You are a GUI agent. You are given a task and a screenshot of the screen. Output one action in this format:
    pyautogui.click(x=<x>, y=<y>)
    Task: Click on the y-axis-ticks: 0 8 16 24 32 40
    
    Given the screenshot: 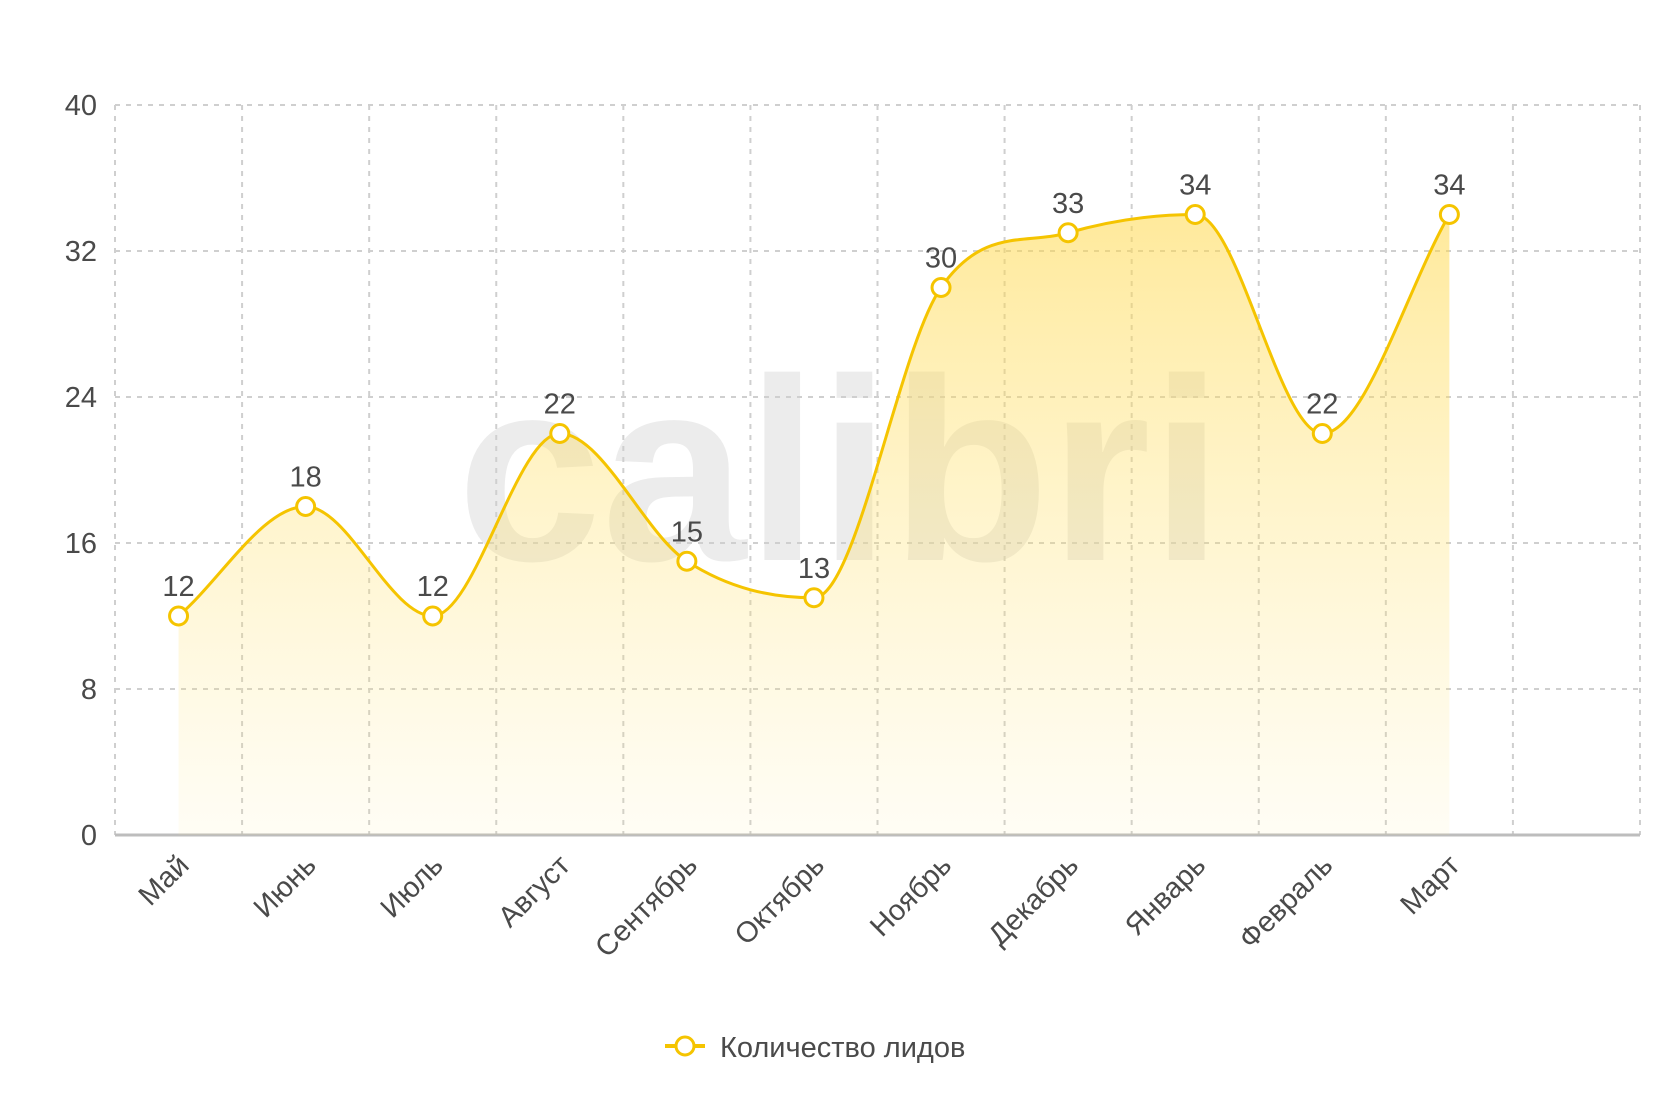 What is the action you would take?
    pyautogui.click(x=81, y=471)
    